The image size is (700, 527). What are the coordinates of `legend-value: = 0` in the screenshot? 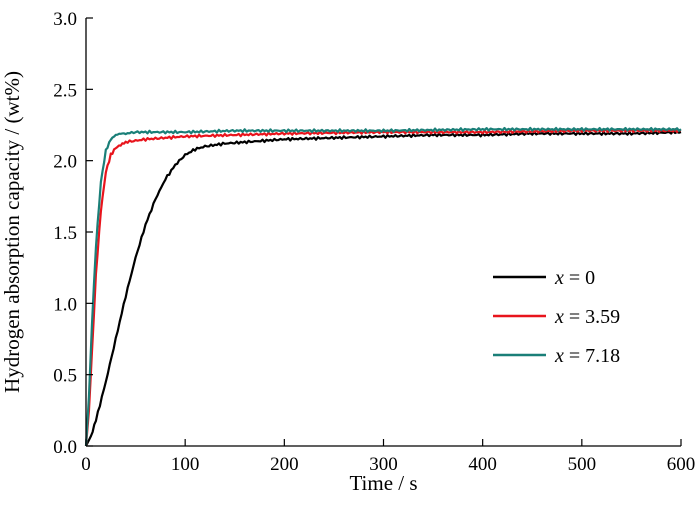 It's located at (579, 278).